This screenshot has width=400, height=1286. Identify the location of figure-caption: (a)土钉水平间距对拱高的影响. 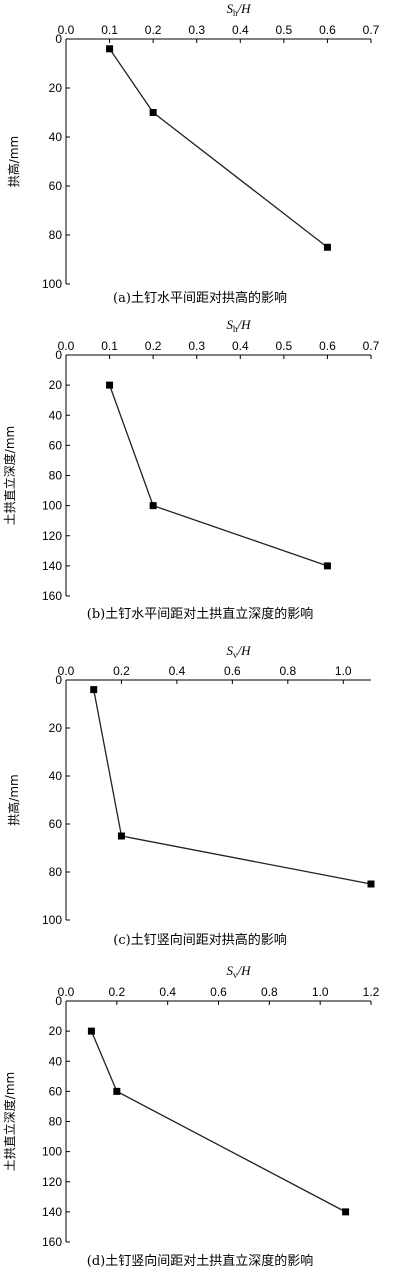
(200, 298).